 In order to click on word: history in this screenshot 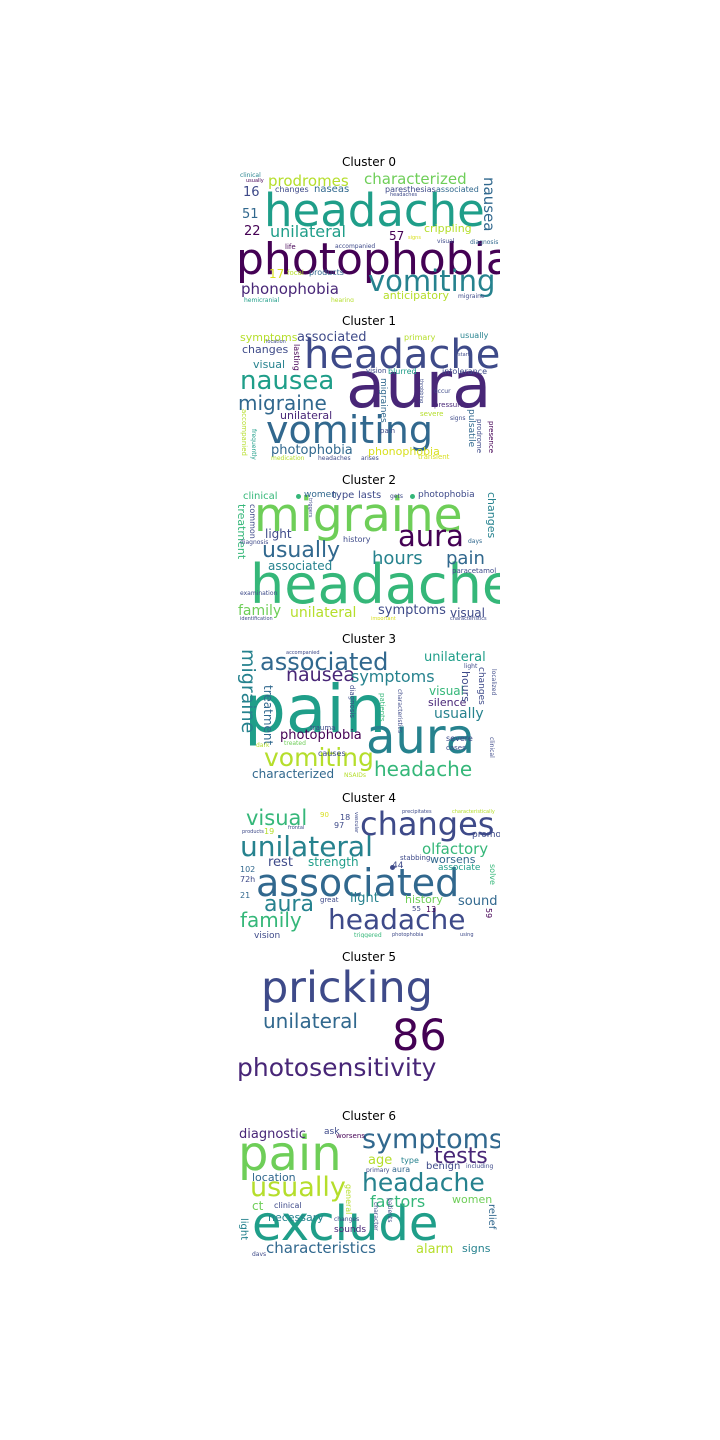, I will do `click(357, 539)`.